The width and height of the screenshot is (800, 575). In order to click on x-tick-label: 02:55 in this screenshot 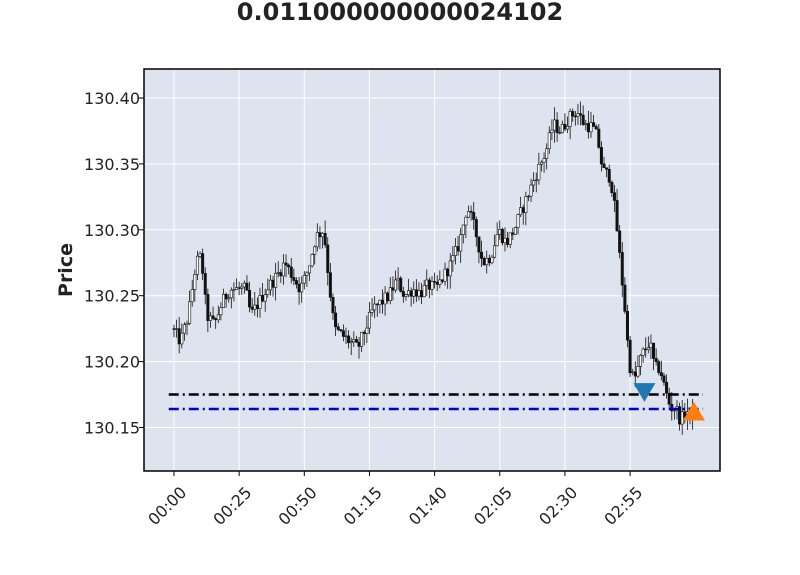, I will do `click(623, 506)`.